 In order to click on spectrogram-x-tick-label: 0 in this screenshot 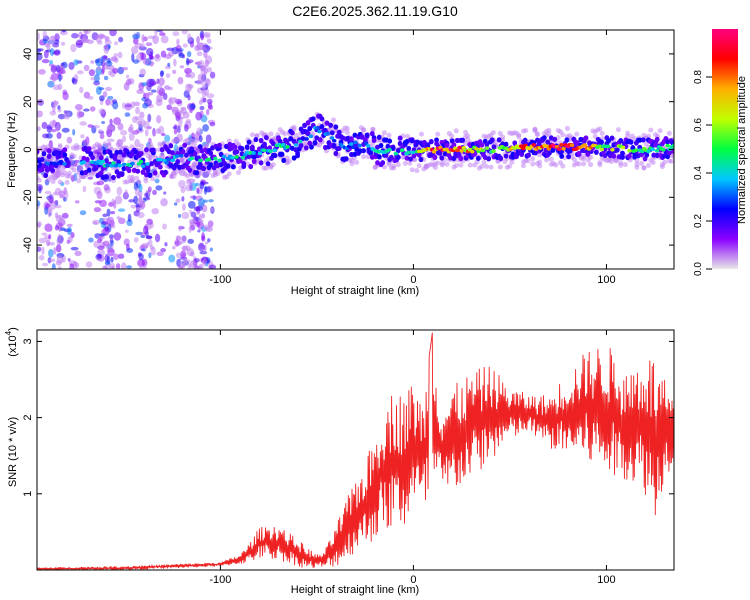, I will do `click(413, 280)`.